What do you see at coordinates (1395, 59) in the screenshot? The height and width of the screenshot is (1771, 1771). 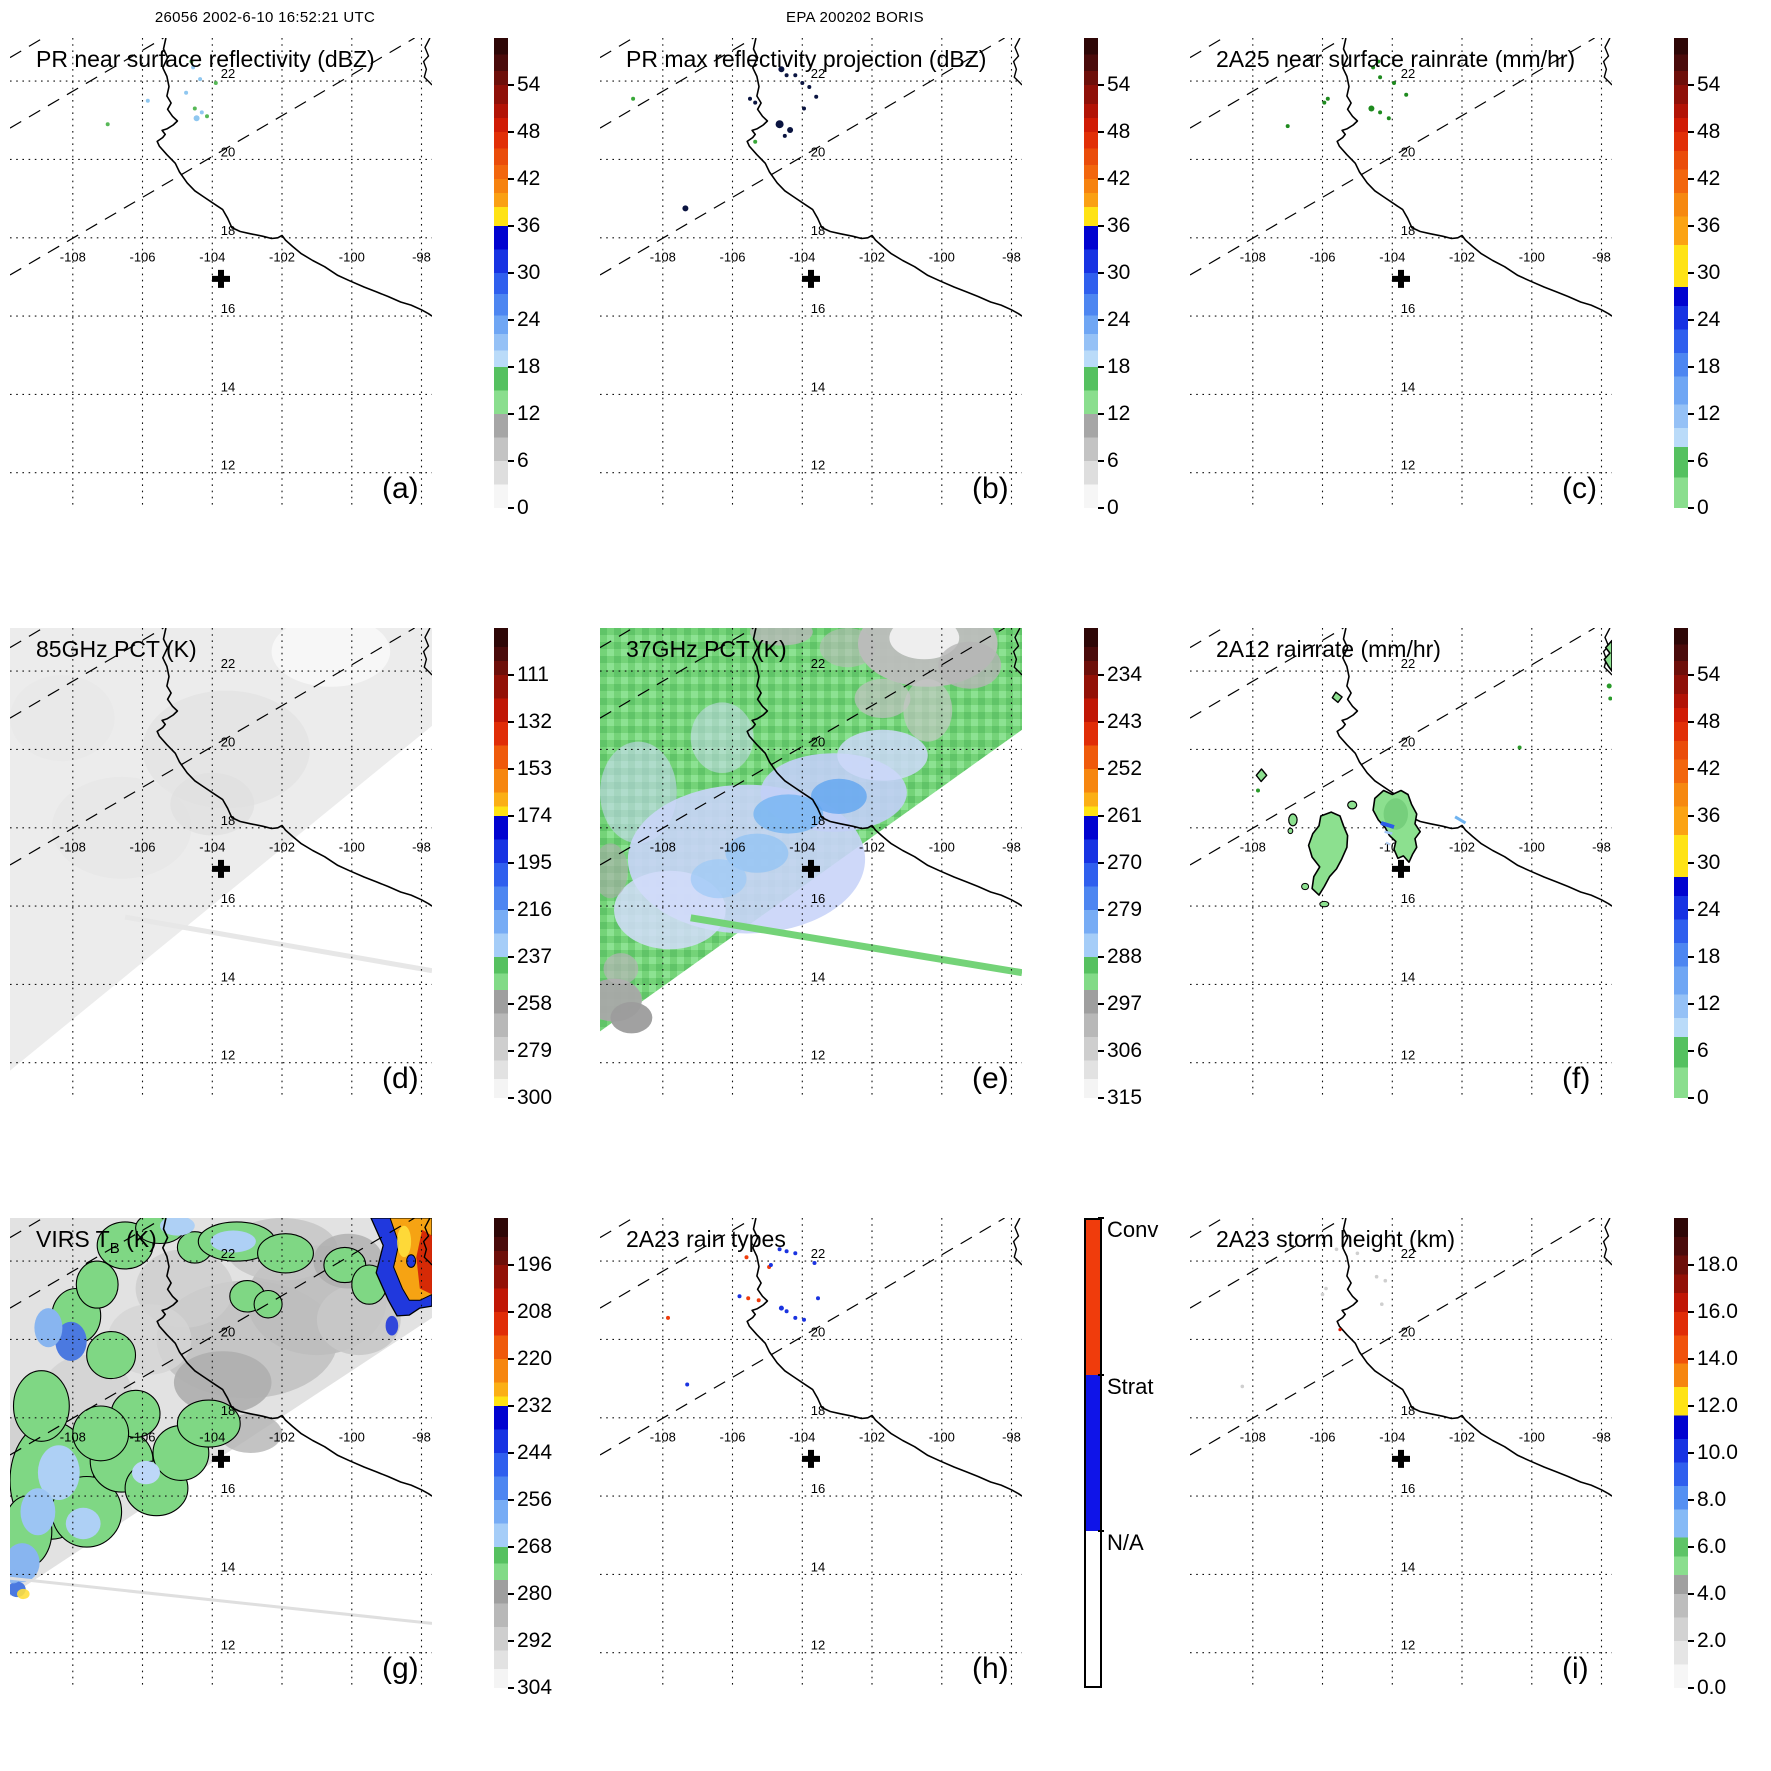 I see `panel-c-title: 2A25 near surface rainrate (mm/hr)` at bounding box center [1395, 59].